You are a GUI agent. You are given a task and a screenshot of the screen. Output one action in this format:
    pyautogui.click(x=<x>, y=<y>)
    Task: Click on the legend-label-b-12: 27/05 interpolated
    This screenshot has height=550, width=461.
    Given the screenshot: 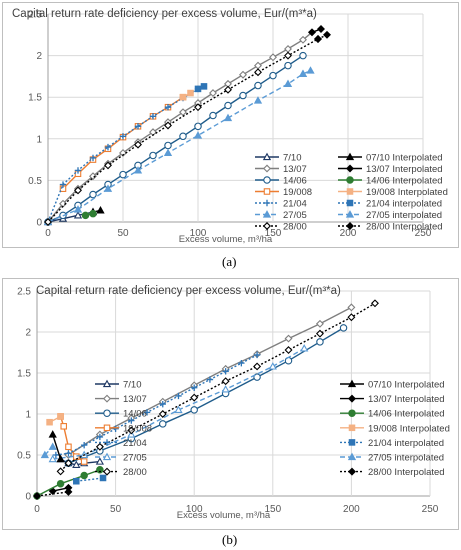 What is the action you would take?
    pyautogui.click(x=406, y=458)
    